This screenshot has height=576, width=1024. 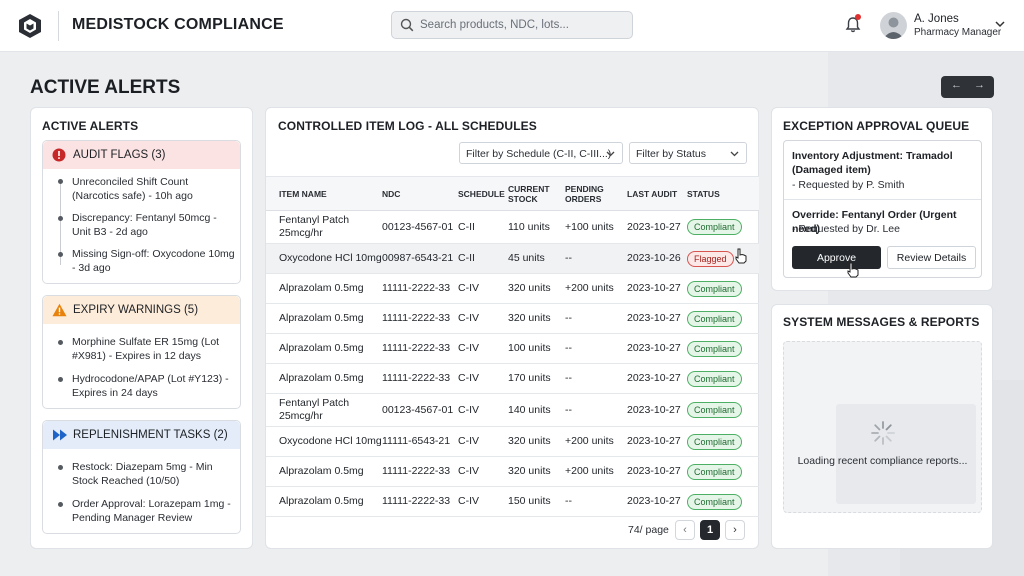 I want to click on pending-orders-cell: +200 units, so click(x=596, y=471).